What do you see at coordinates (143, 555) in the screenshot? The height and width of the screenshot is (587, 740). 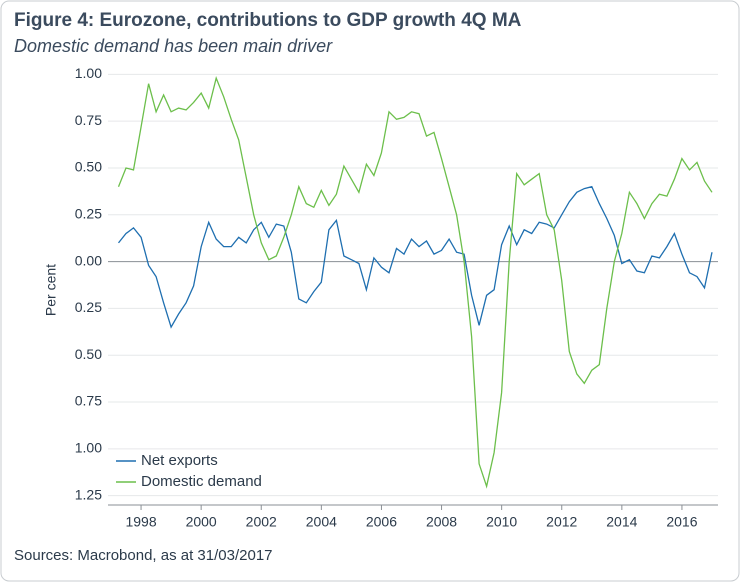 I see `source: Sources: Macrobond, as at 31/03/2017` at bounding box center [143, 555].